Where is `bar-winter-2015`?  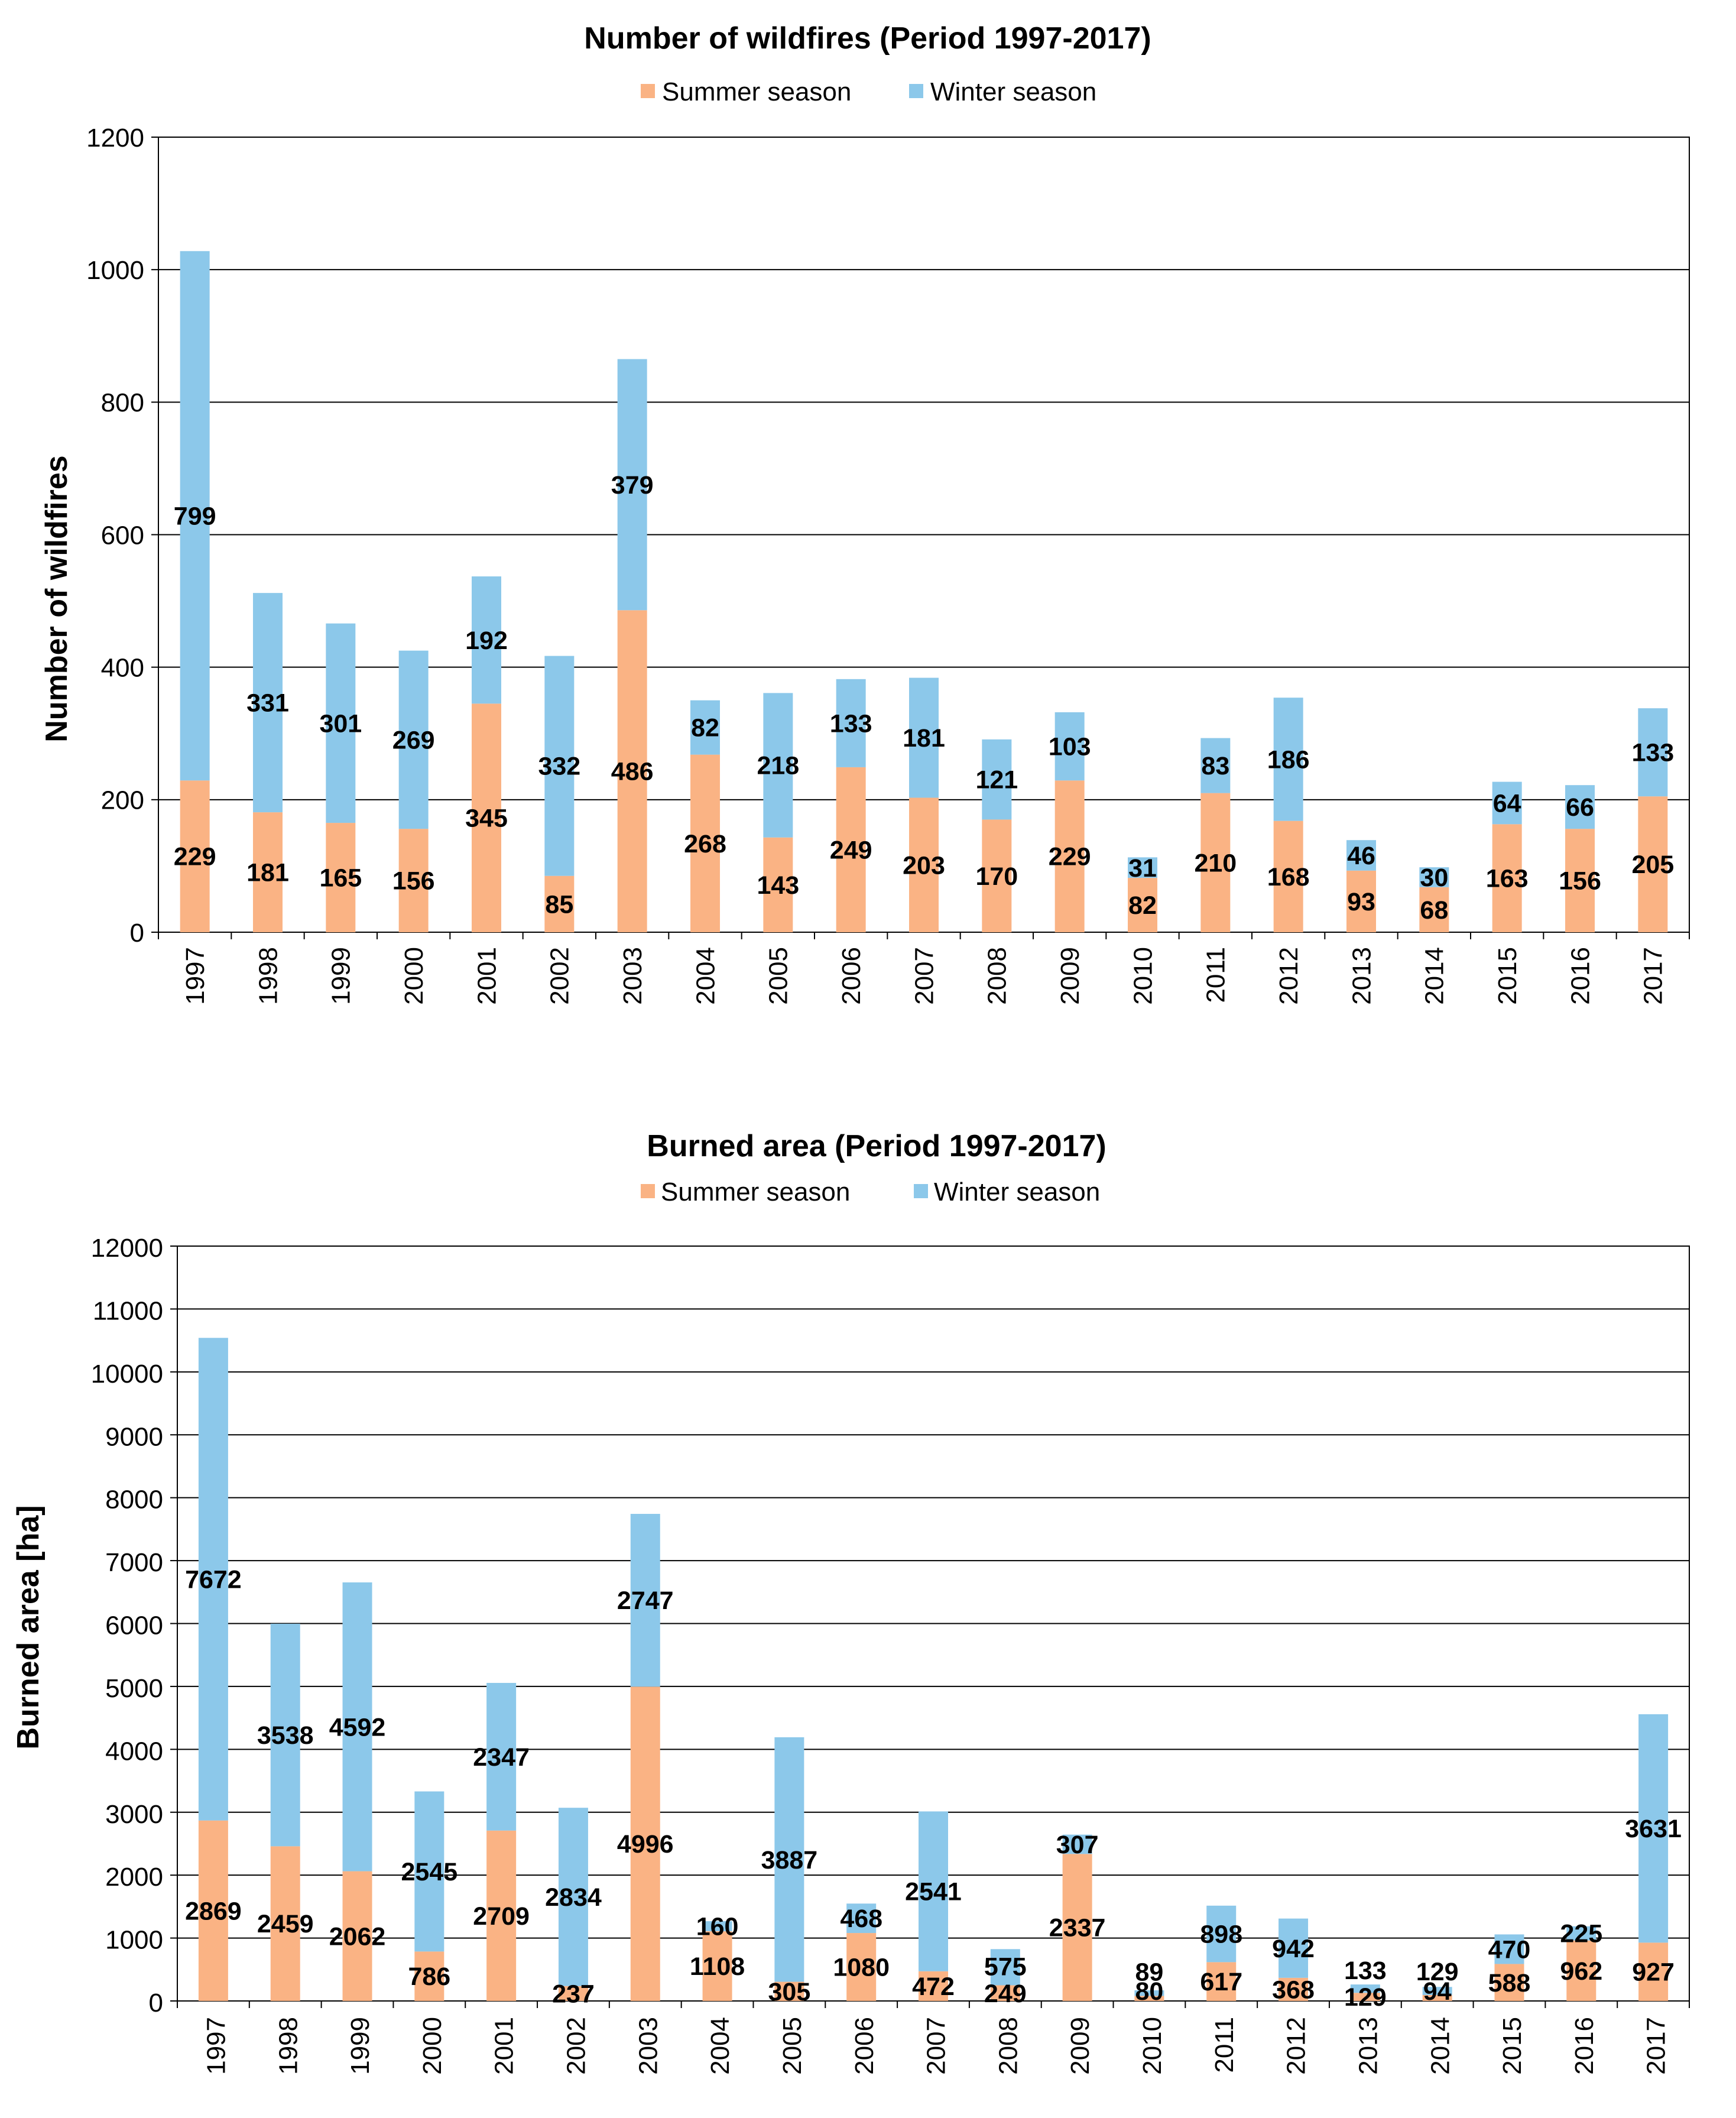
bar-winter-2015 is located at coordinates (1507, 803).